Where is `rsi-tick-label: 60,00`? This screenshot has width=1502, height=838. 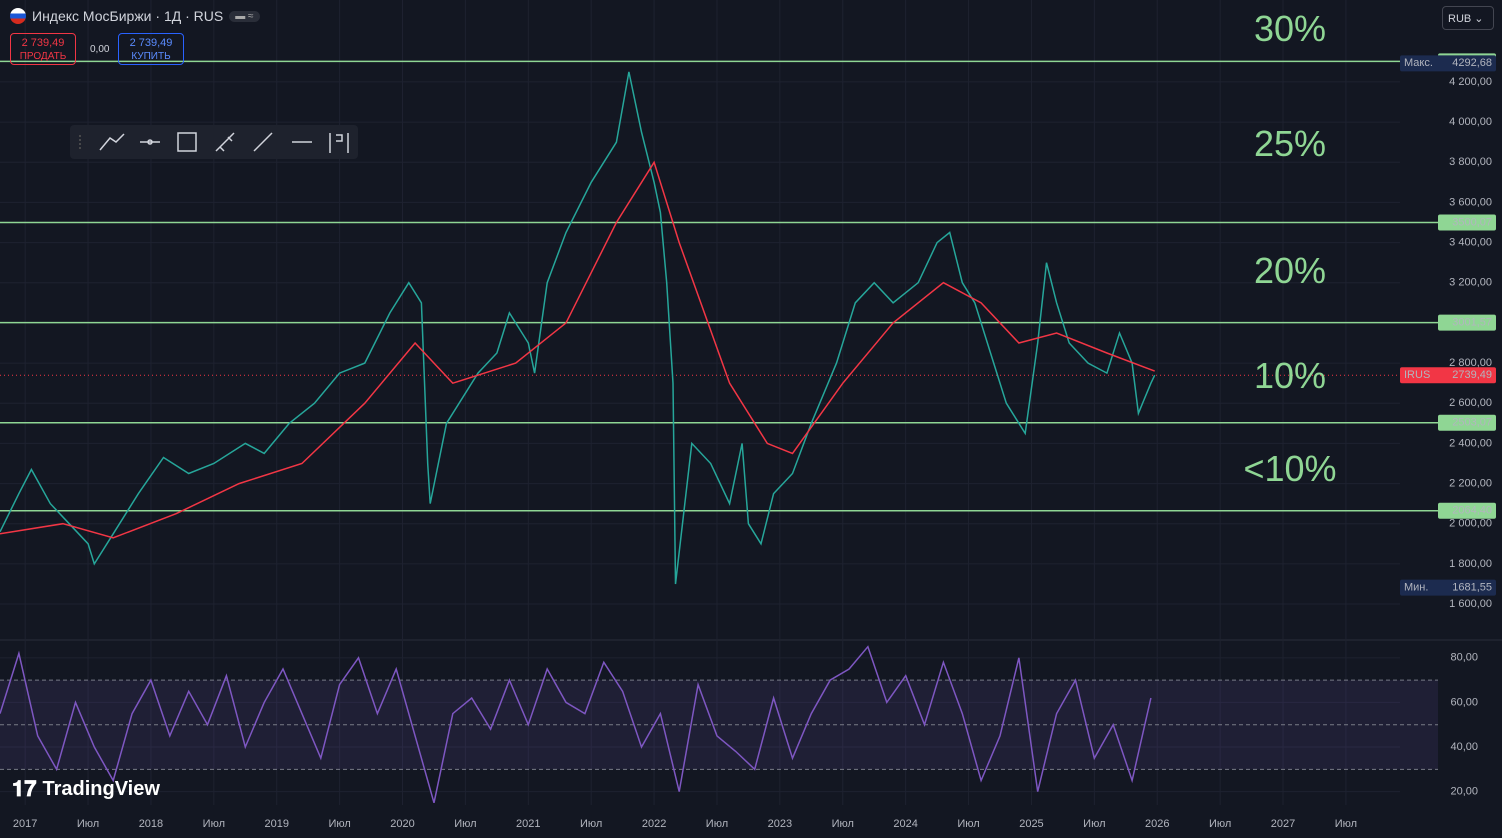 rsi-tick-label: 60,00 is located at coordinates (1464, 702).